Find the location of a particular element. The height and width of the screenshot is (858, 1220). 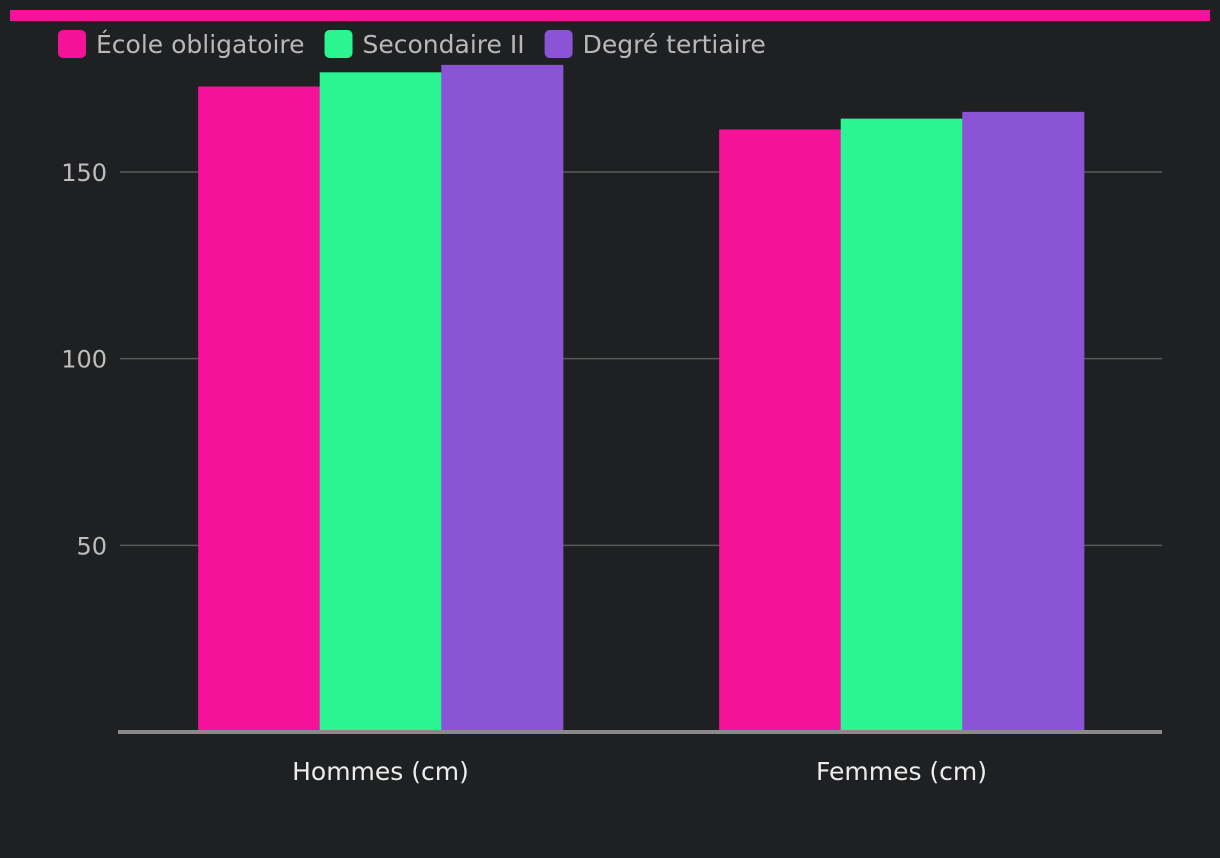

legend-label-1: Secondaire II is located at coordinates (444, 44).